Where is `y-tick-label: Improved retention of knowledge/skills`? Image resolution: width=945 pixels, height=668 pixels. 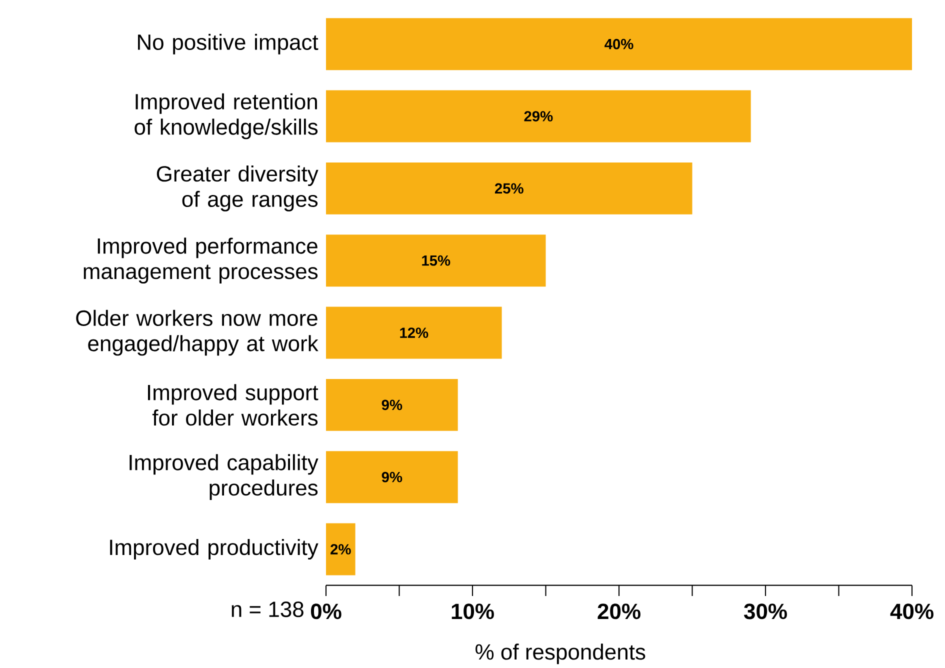
y-tick-label: Improved retention of knowledge/skills is located at coordinates (226, 116).